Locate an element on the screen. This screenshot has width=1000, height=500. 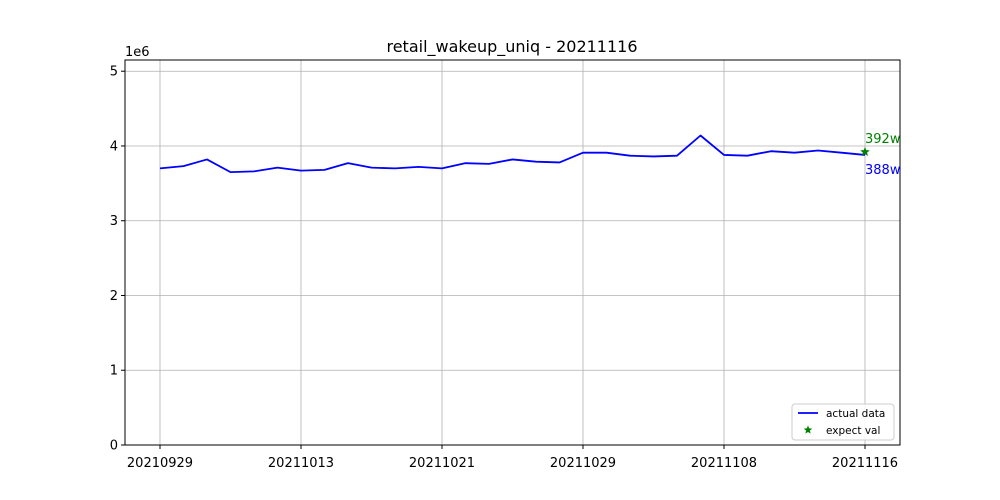
y-offset-label: 1e6 is located at coordinates (137, 52).